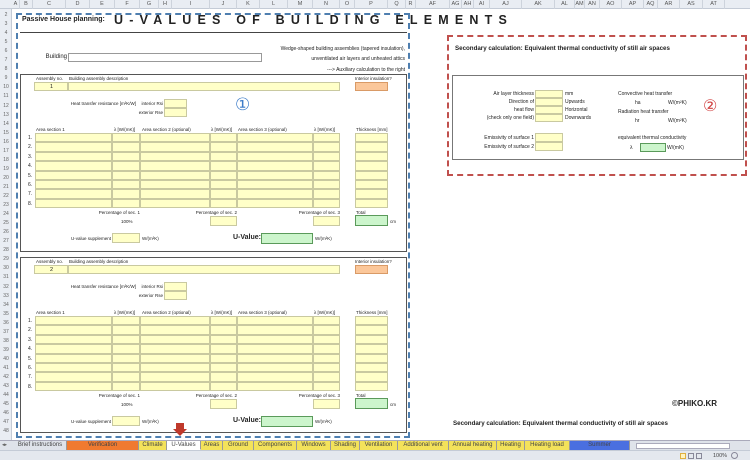 The width and height of the screenshot is (750, 460). I want to click on column-header-AM: AM, so click(580, 4).